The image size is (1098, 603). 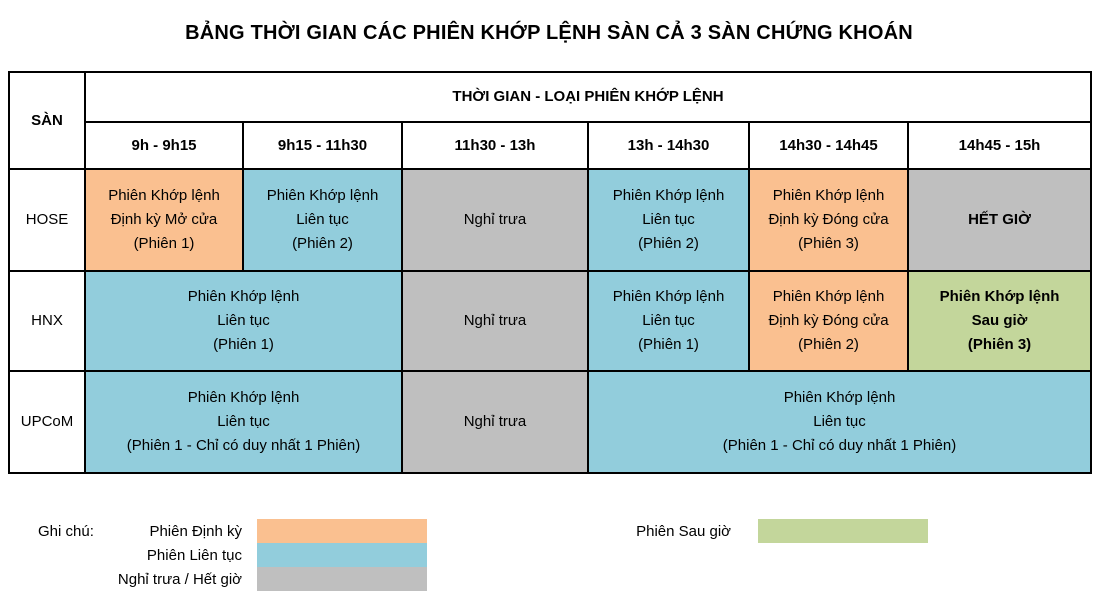 I want to click on session-cell-hnx-5: Phiên Khớp lệnh Sau giờ (Phiên 3), so click(x=999, y=321).